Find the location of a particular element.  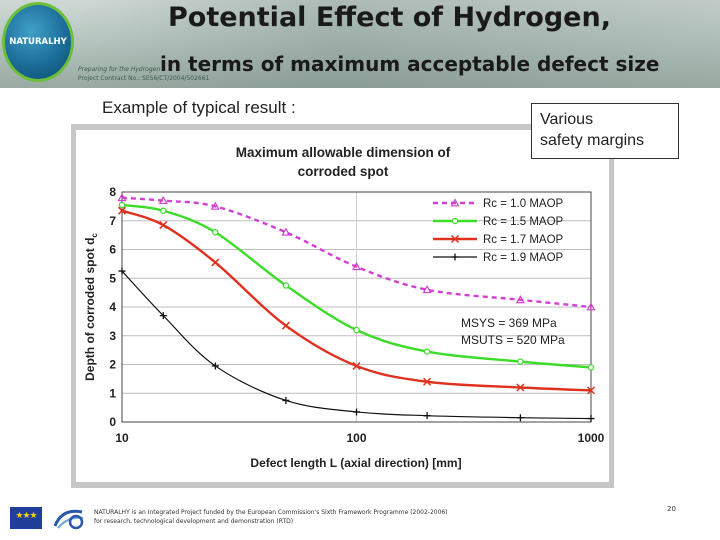

y-tick-label: 1 is located at coordinates (112, 393).